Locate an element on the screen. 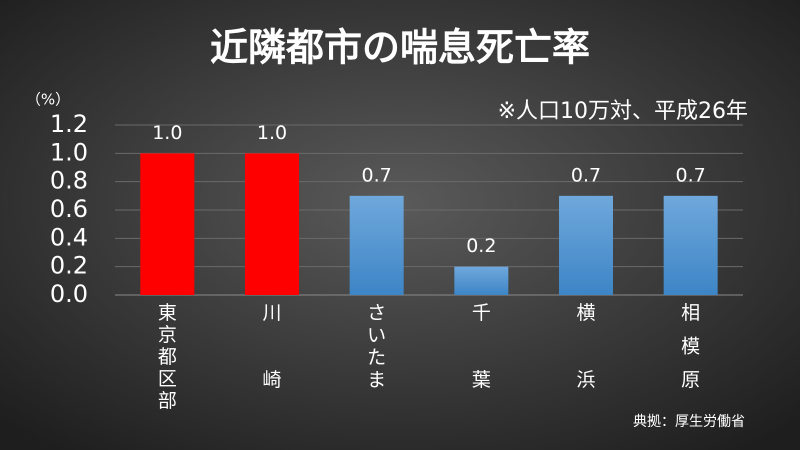 The image size is (800, 450). y-unit: （%） is located at coordinates (48, 100).